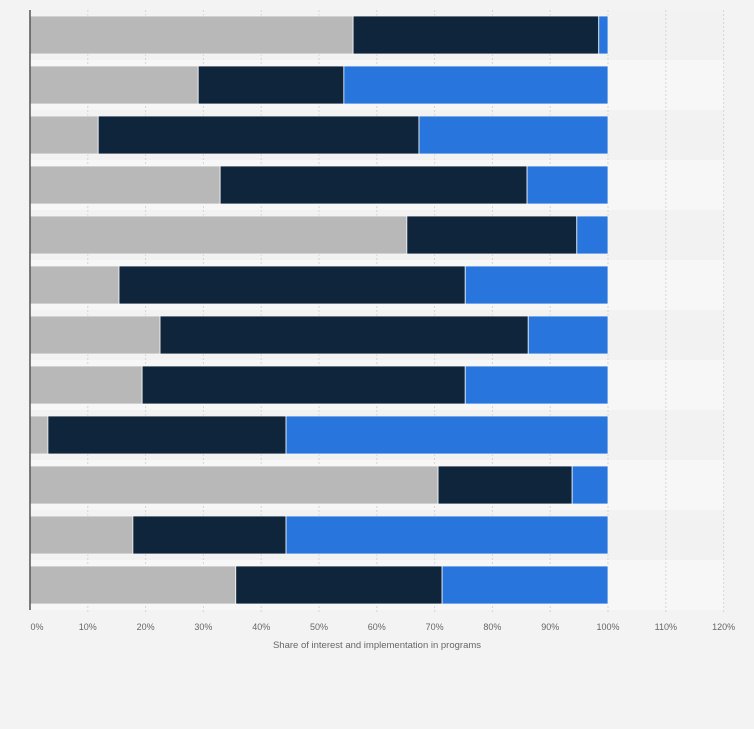 The image size is (754, 729). I want to click on x-tick-label: 110%, so click(666, 627).